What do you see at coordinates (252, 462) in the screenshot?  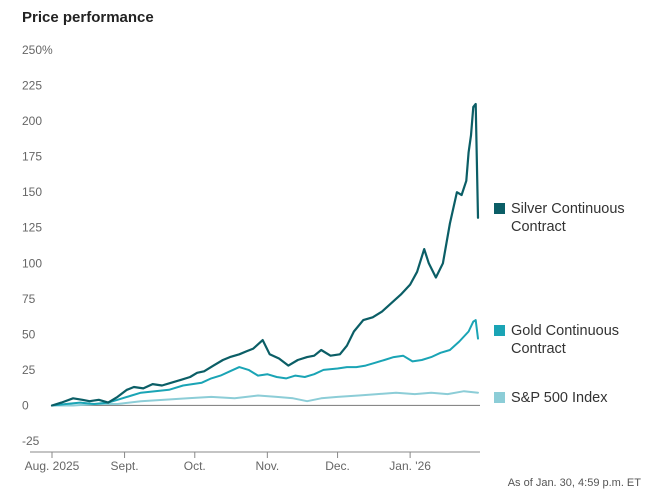 I see `x-axis: Aug. 2025 Sept. Oct. Nov. Dec. Jan. '26` at bounding box center [252, 462].